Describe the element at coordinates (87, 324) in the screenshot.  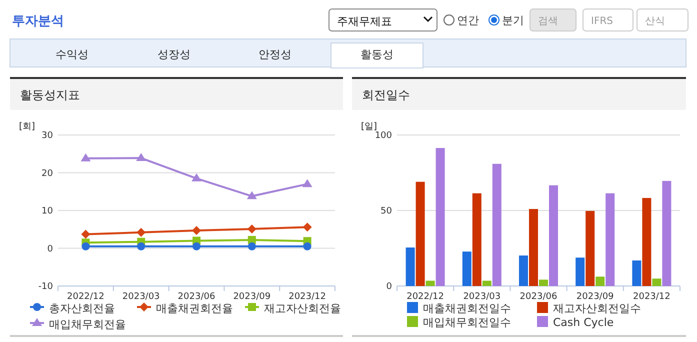
I see `legend-label: 매입채무회전율` at that location.